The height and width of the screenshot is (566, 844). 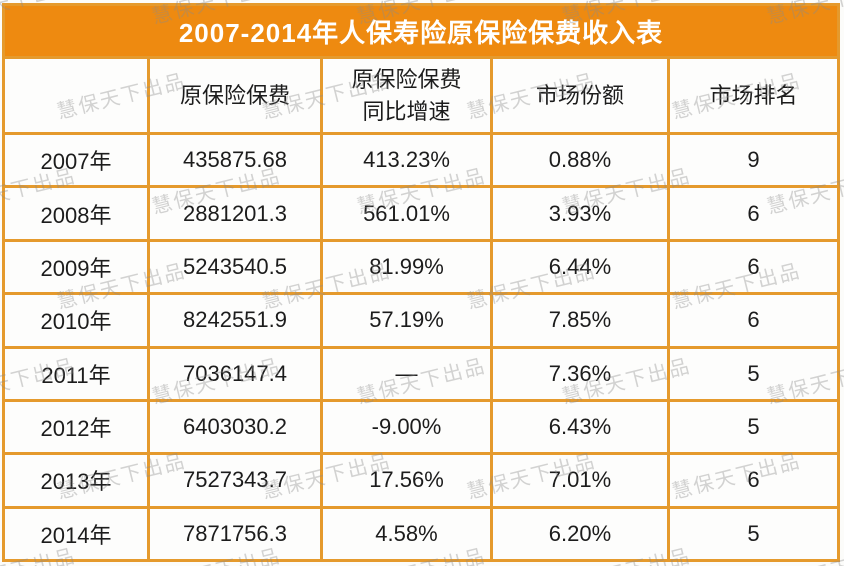 What do you see at coordinates (406, 213) in the screenshot?
I see `table-cell-growth: 561.01%` at bounding box center [406, 213].